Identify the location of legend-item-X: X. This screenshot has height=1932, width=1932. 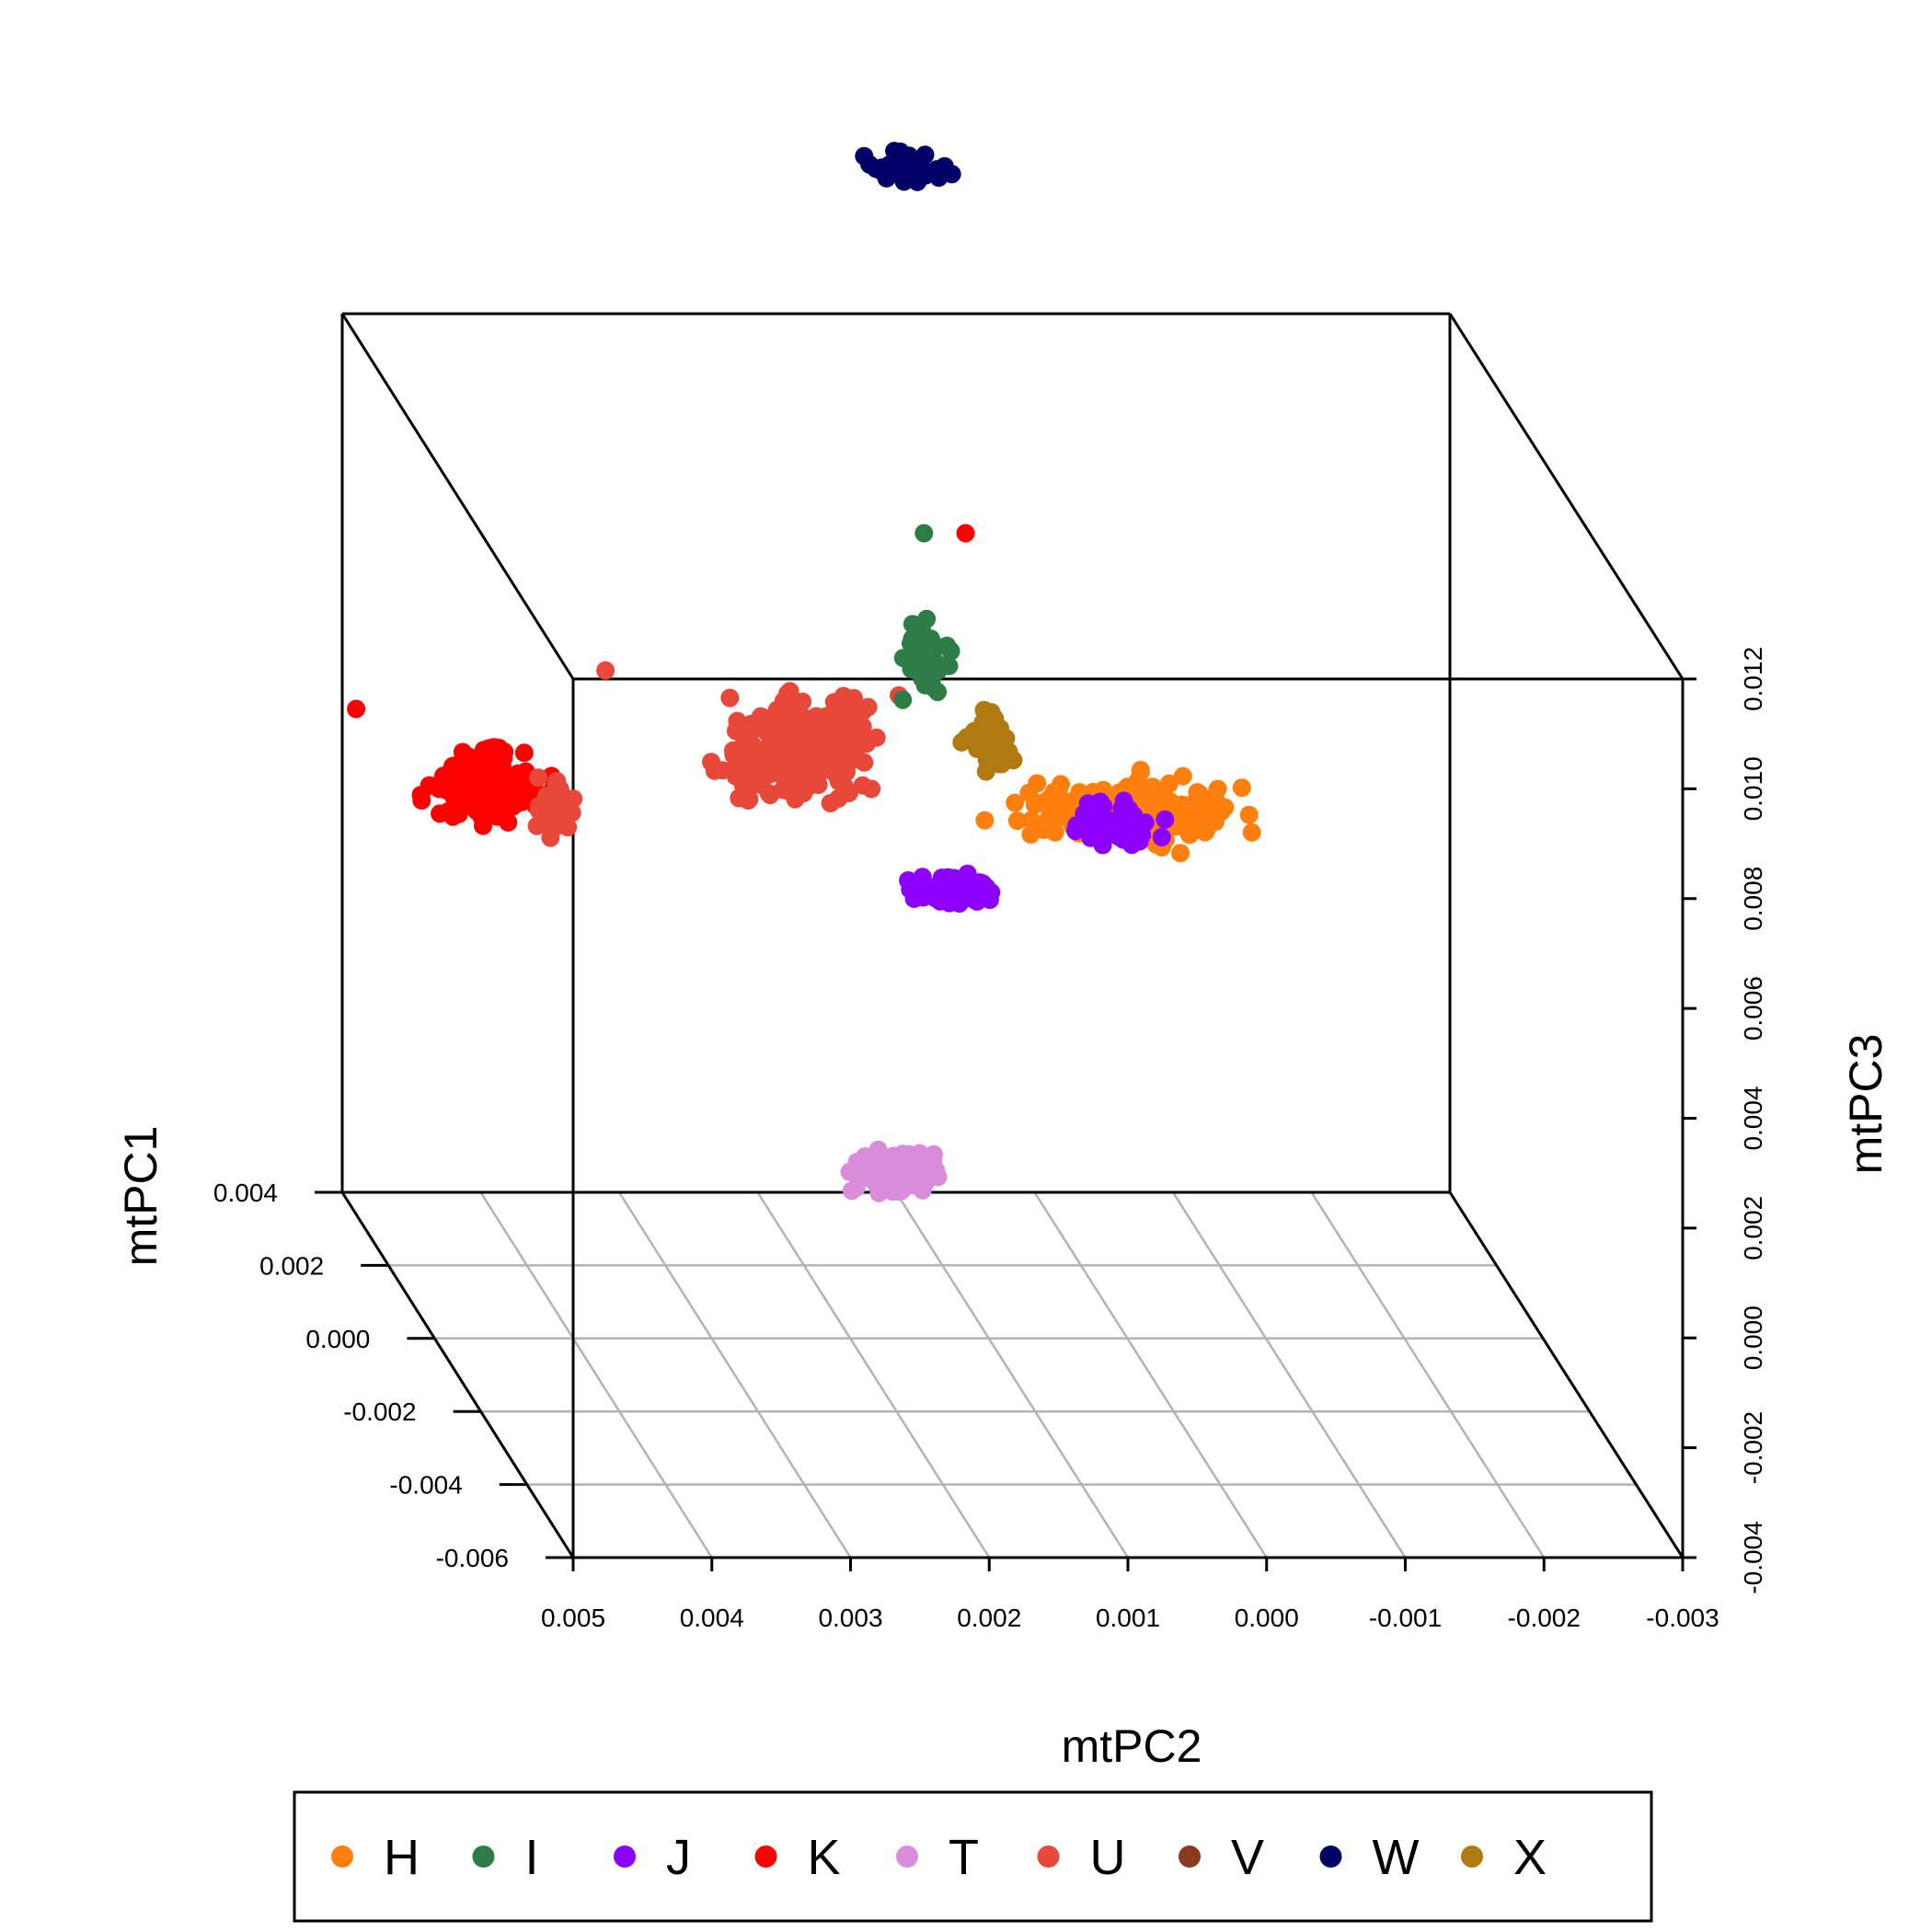
(1504, 1857).